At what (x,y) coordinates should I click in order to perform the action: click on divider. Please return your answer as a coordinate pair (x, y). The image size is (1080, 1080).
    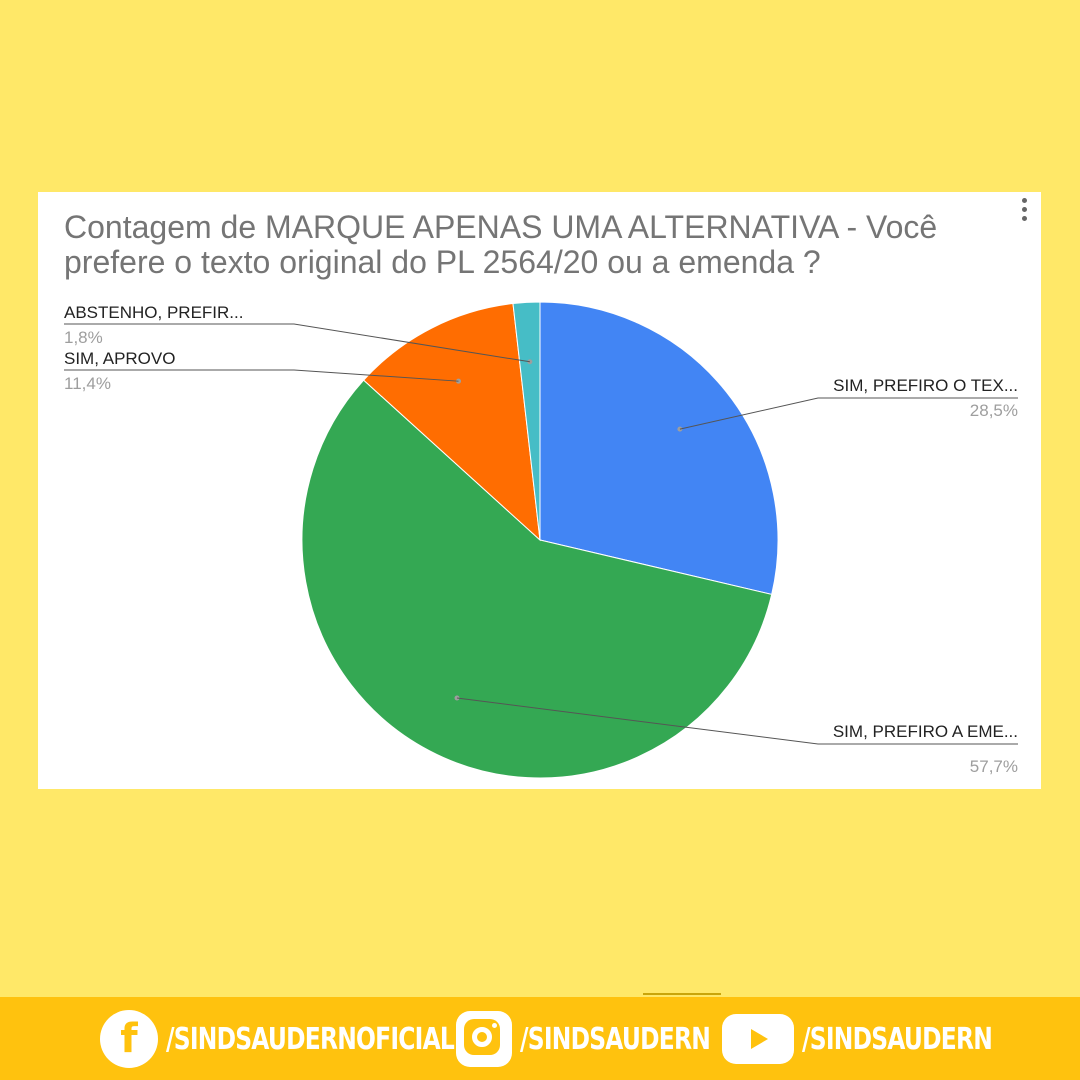
    Looking at the image, I should click on (682, 994).